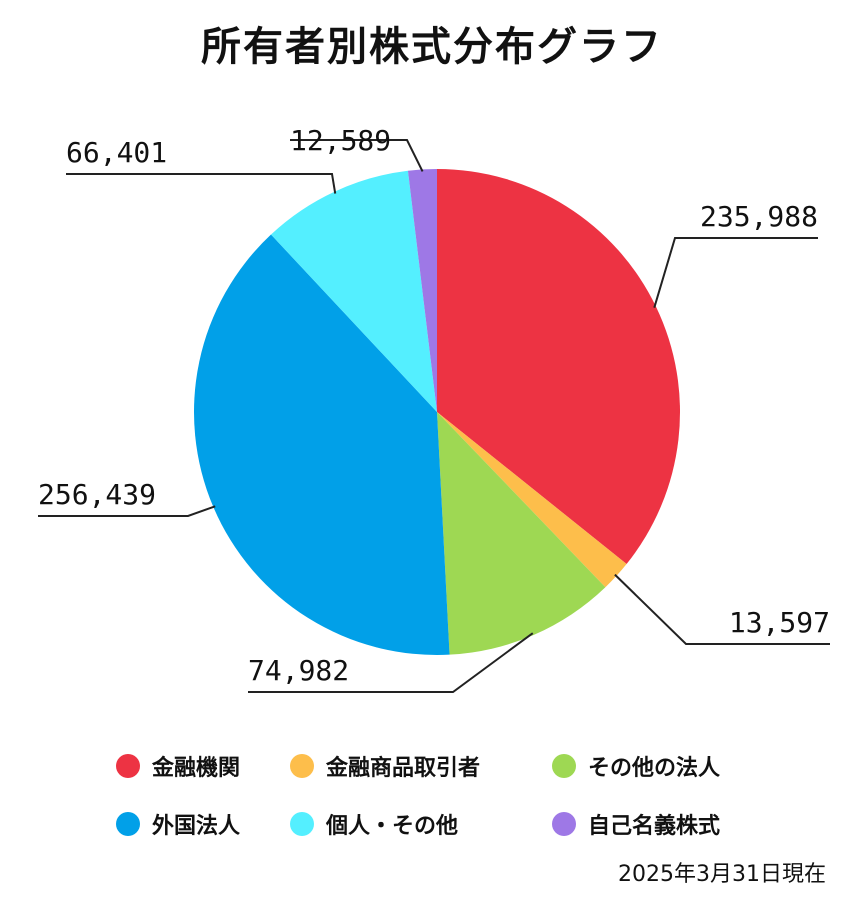 The width and height of the screenshot is (864, 910). Describe the element at coordinates (422, 290) in the screenshot. I see `slice-treasury-stock` at that location.